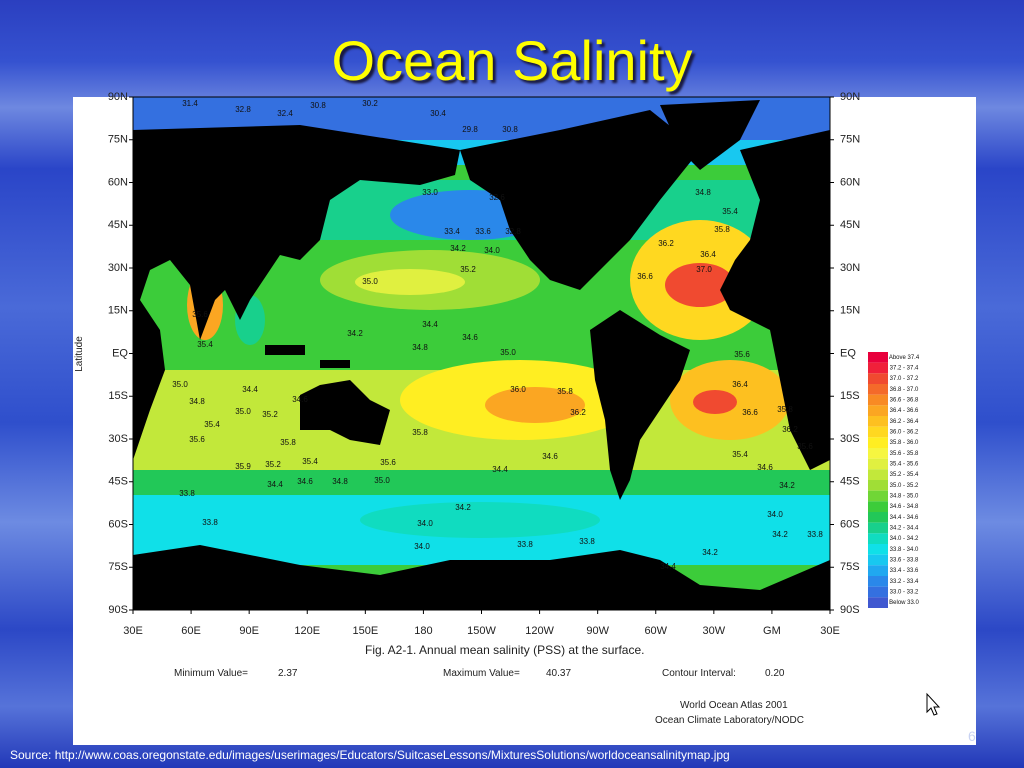  What do you see at coordinates (904, 561) in the screenshot?
I see `legend-label: 33.6 - 33.8` at bounding box center [904, 561].